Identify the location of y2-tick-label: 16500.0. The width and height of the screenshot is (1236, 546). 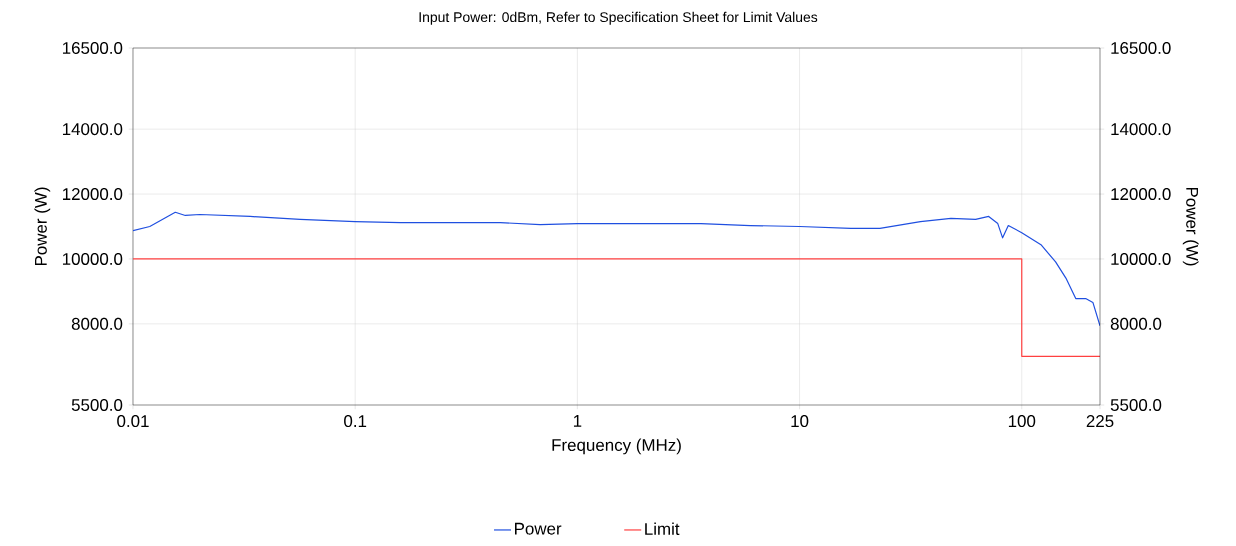
(1141, 48).